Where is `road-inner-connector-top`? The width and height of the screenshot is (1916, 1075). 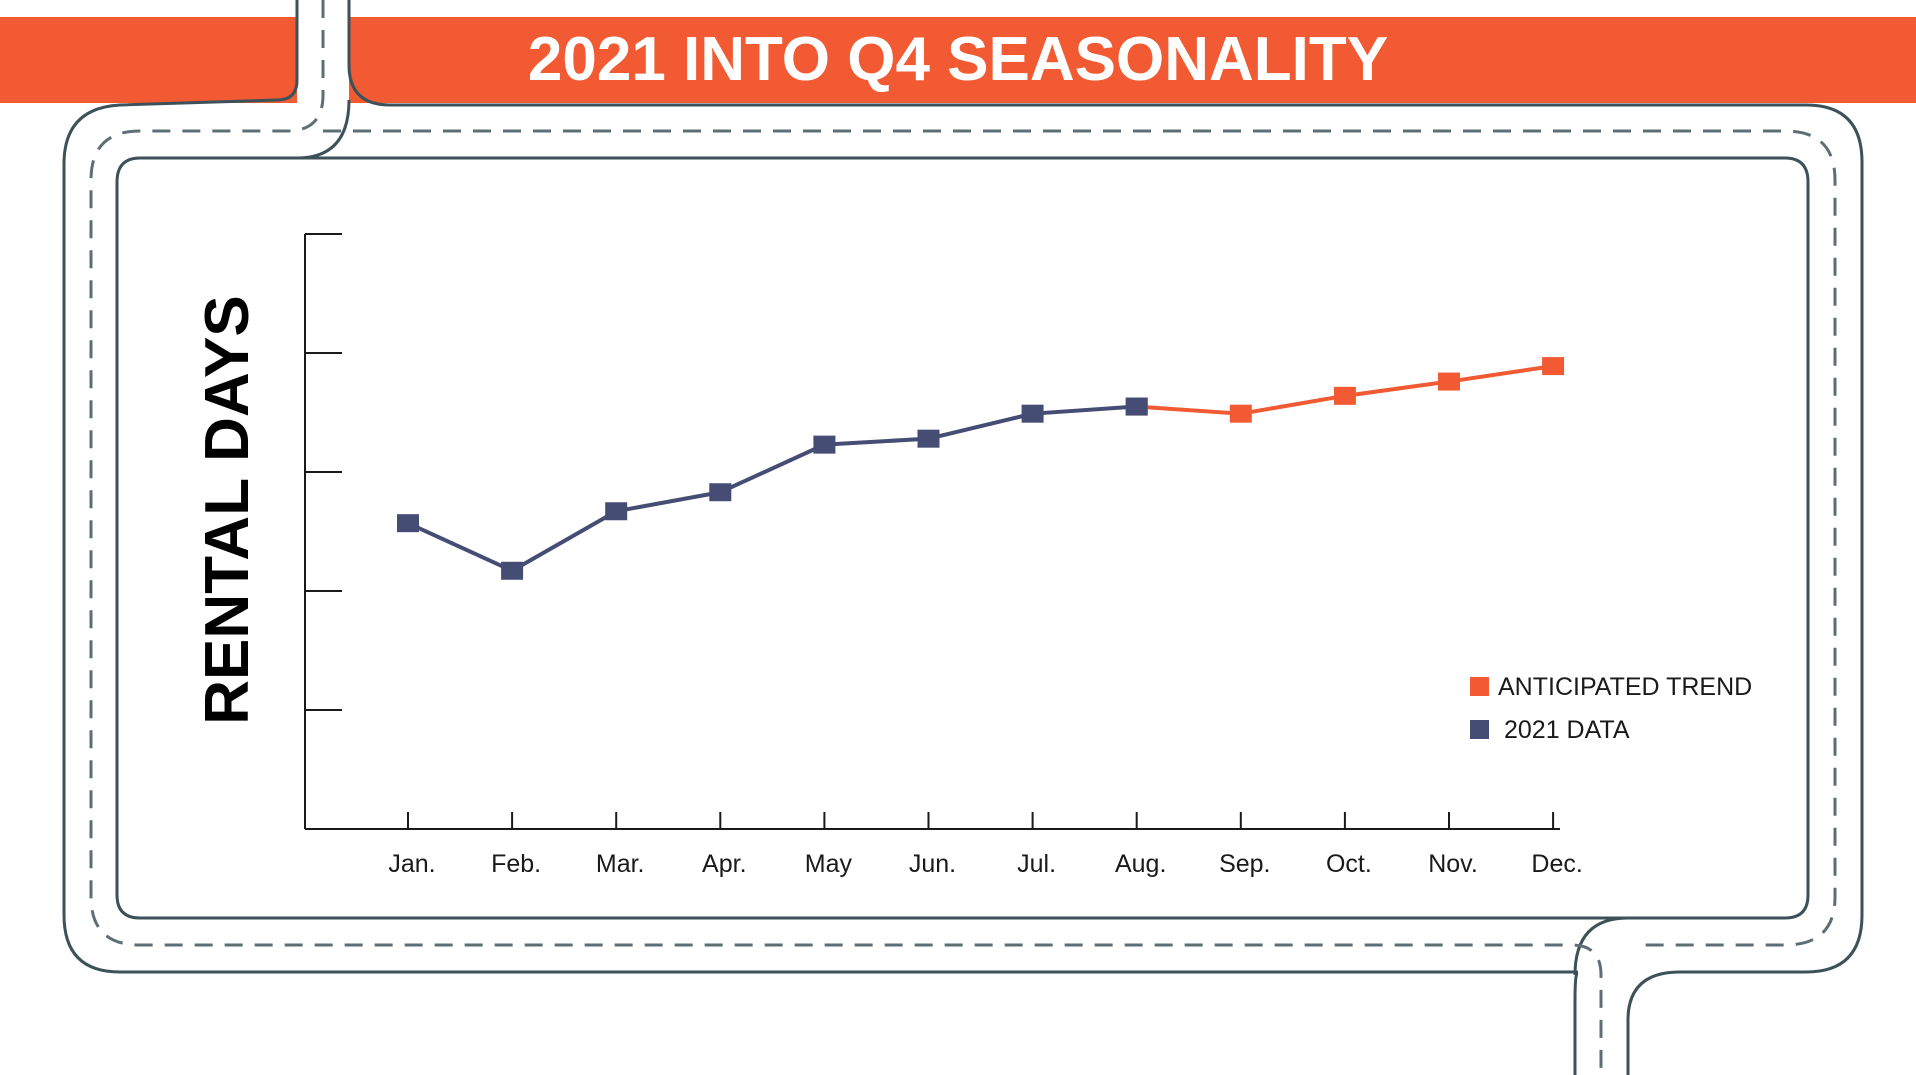 road-inner-connector-top is located at coordinates (323, 129).